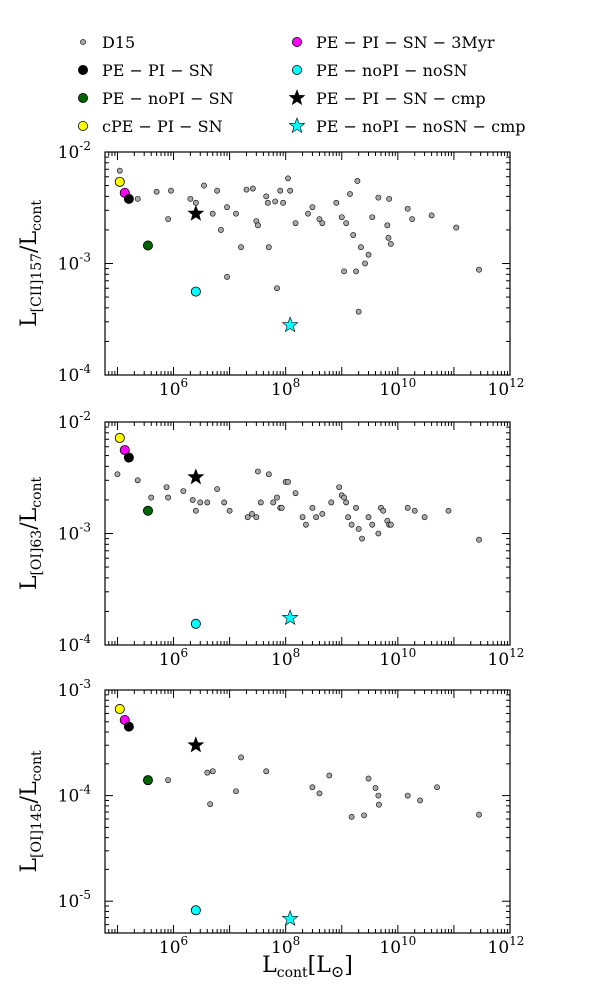  What do you see at coordinates (74, 689) in the screenshot?
I see `y-tick-label-oi145: 10⁻³` at bounding box center [74, 689].